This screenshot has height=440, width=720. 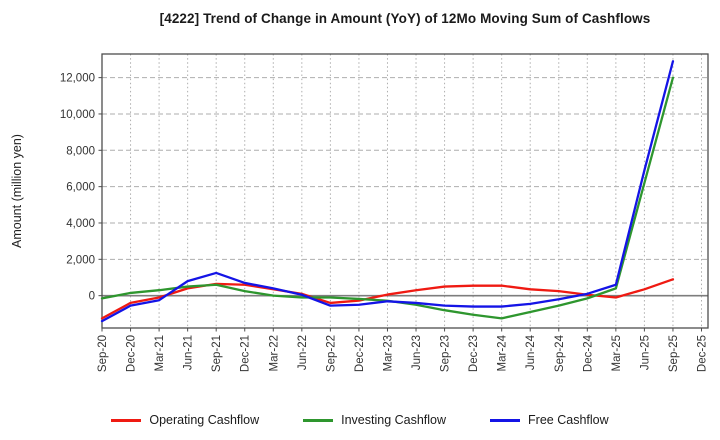 I want to click on legend-swatch-free-line, so click(x=505, y=420).